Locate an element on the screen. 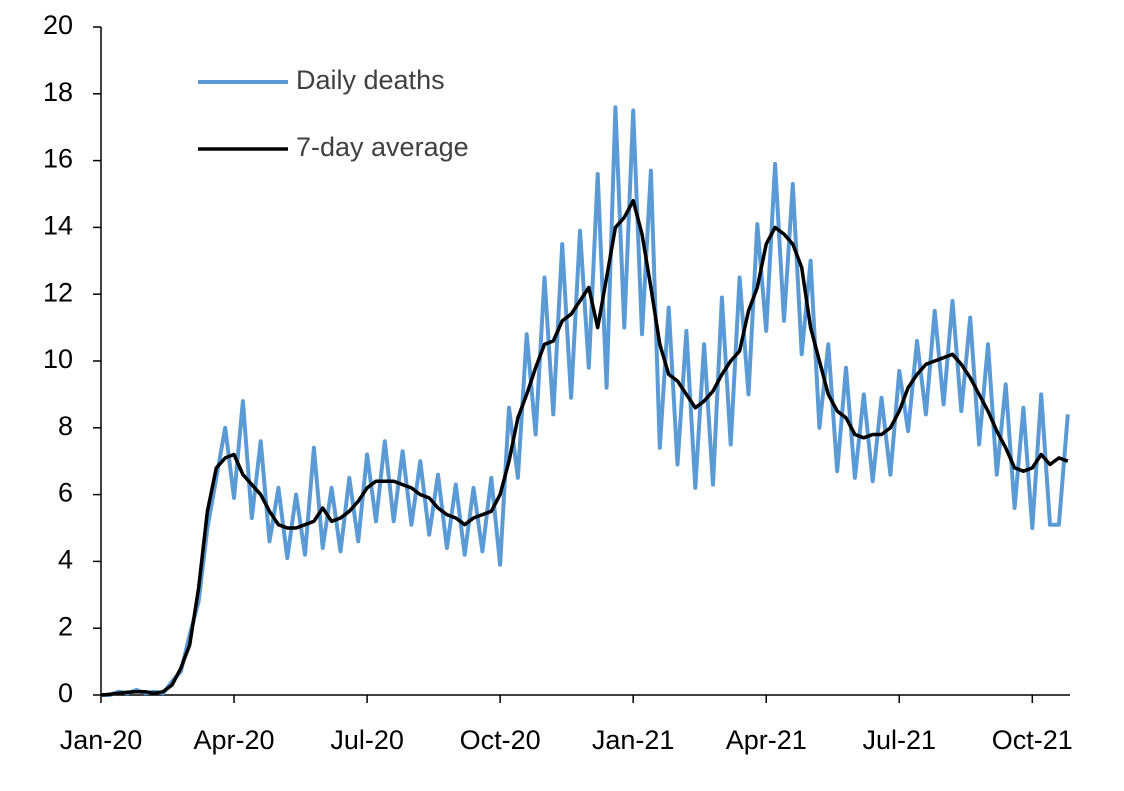 The width and height of the screenshot is (1124, 791). y-tick-label: 8 is located at coordinates (65, 426).